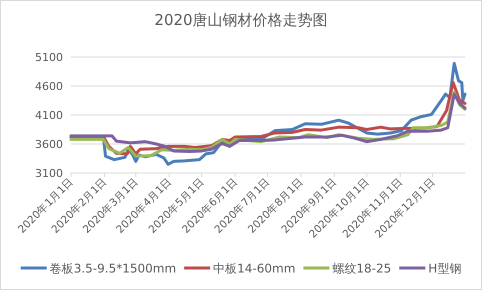  What do you see at coordinates (49, 144) in the screenshot?
I see `y-tick-label: 3600` at bounding box center [49, 144].